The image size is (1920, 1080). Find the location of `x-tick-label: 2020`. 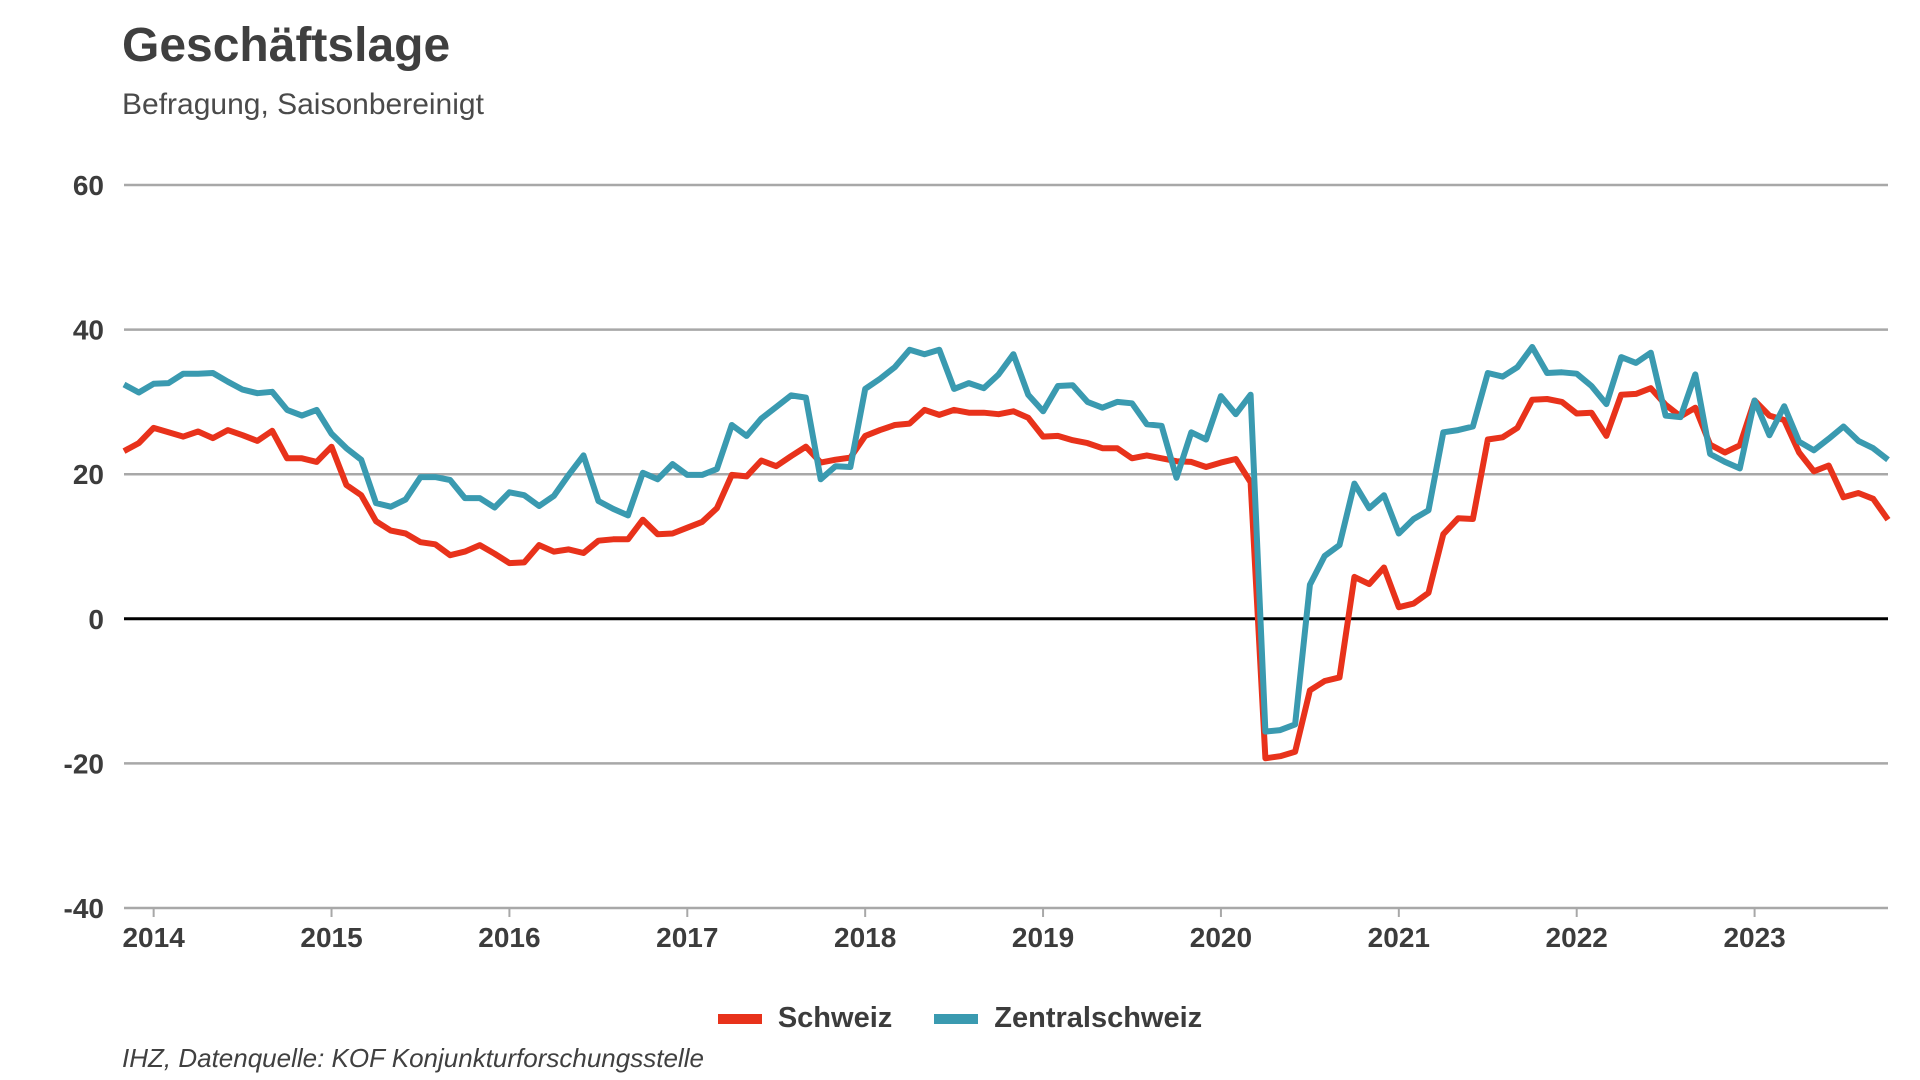

x-tick-label: 2020 is located at coordinates (1221, 937).